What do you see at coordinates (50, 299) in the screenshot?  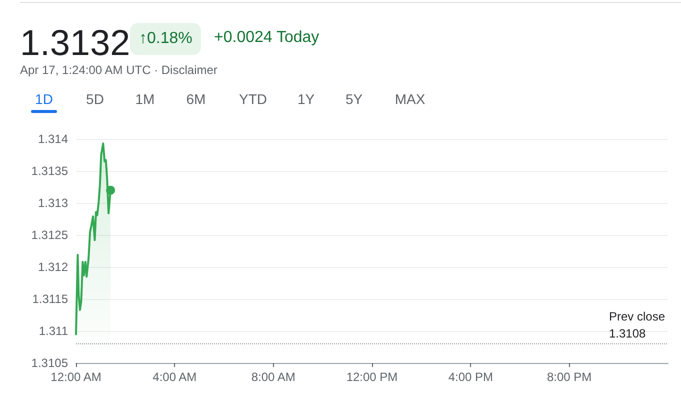 I see `y-tick-label: 1.3115` at bounding box center [50, 299].